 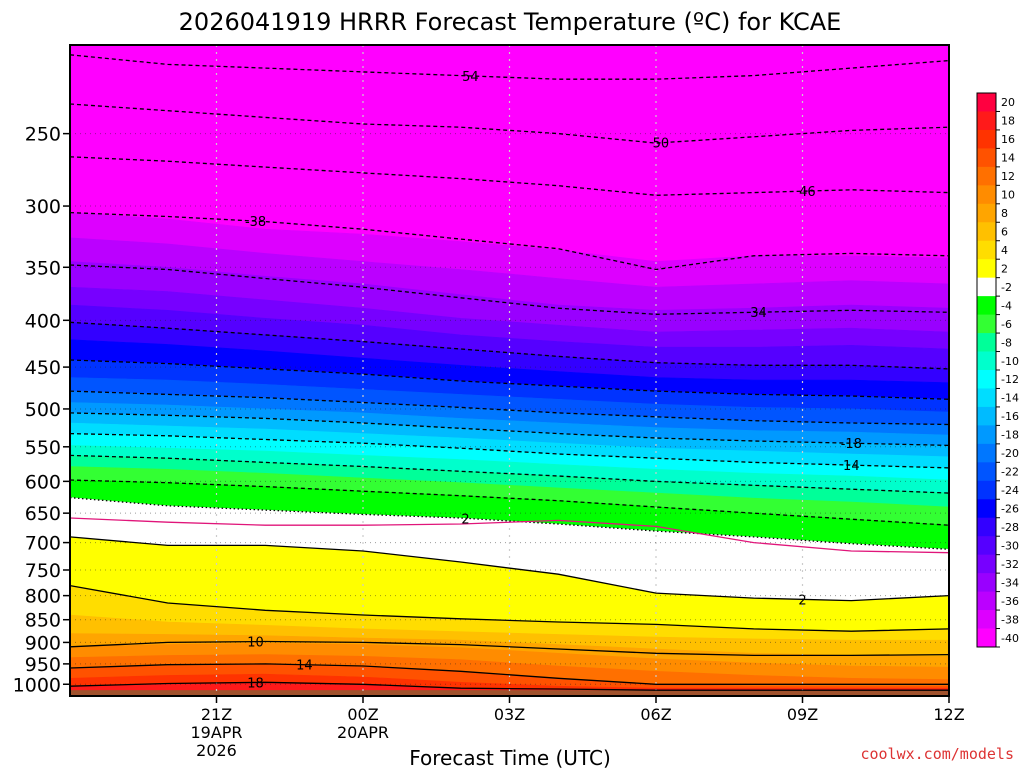 I want to click on colorbar-swatch--10, so click(x=986, y=361).